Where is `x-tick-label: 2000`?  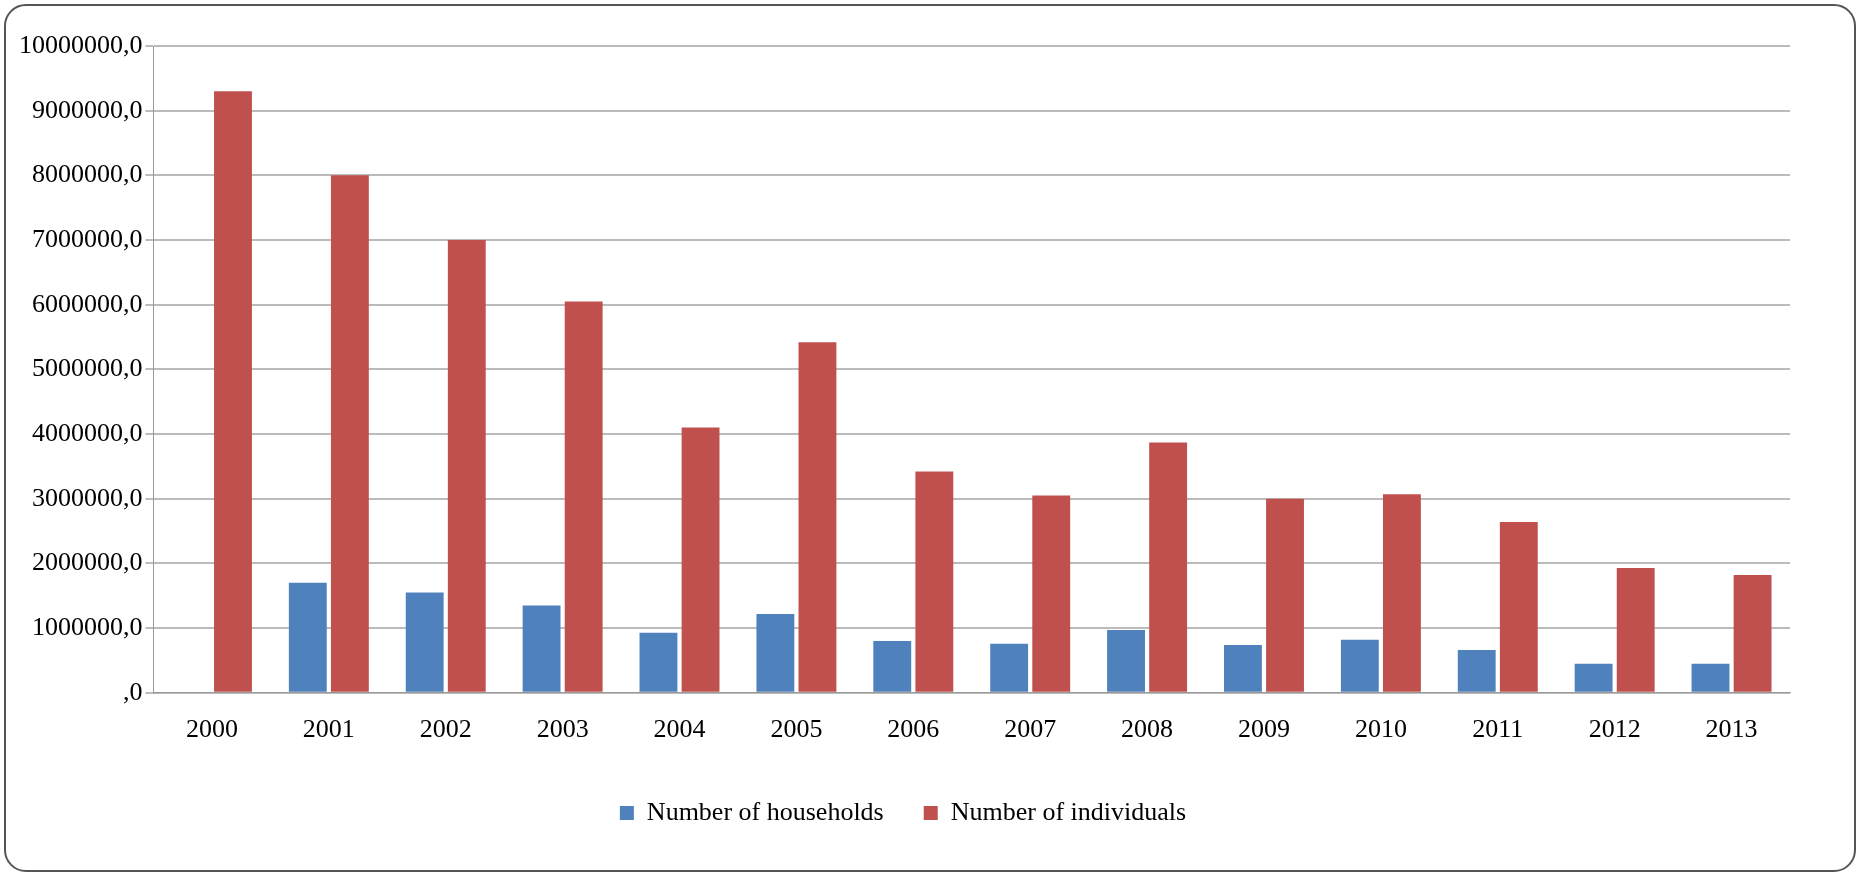
x-tick-label: 2000 is located at coordinates (211, 729).